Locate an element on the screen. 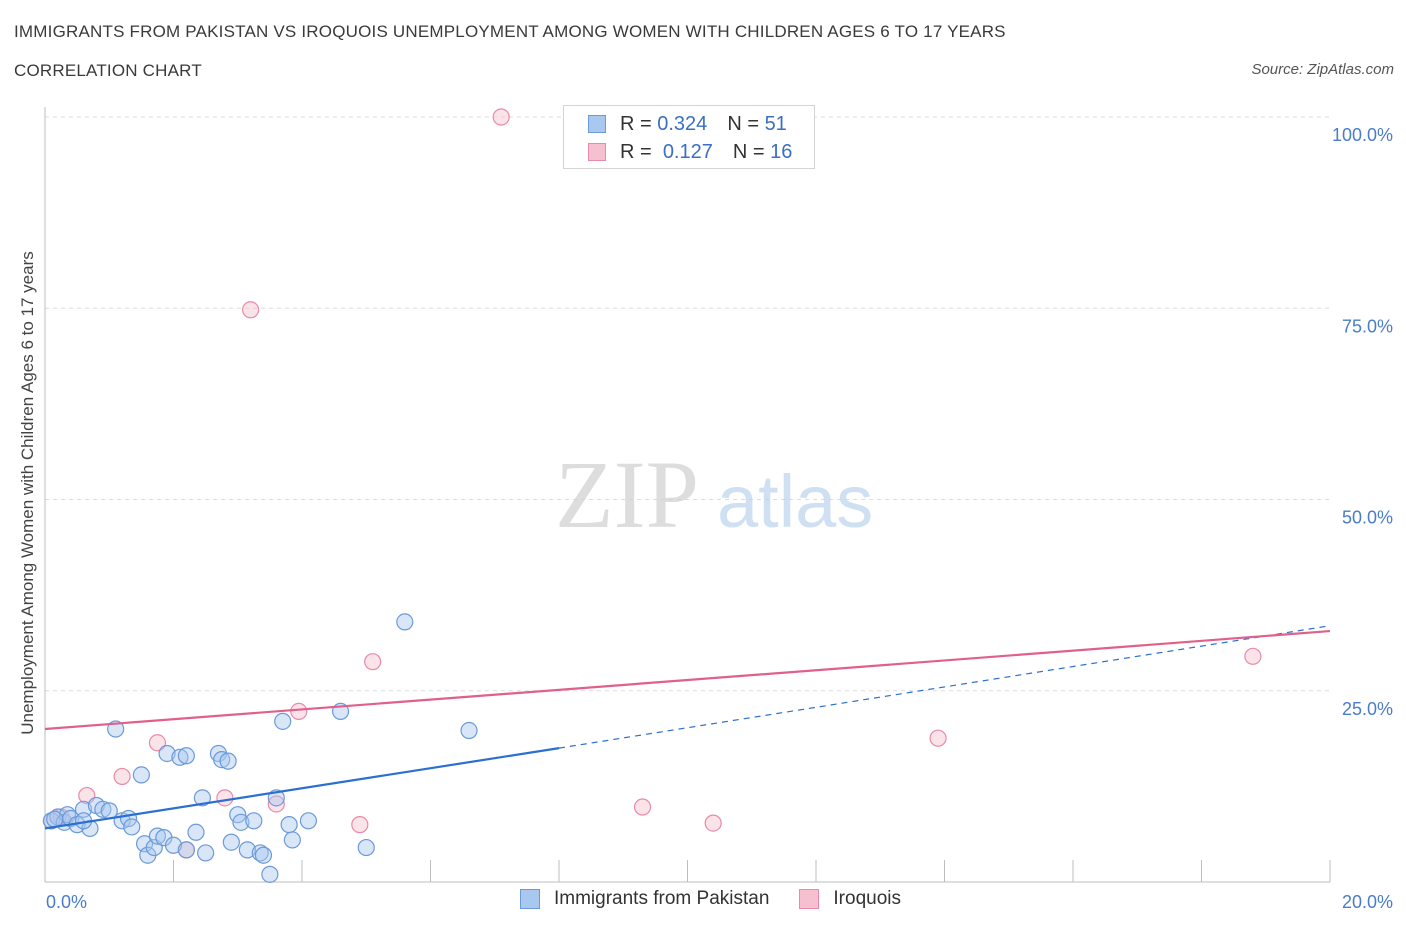  y-tick-label: 75.0% is located at coordinates (1367, 326).